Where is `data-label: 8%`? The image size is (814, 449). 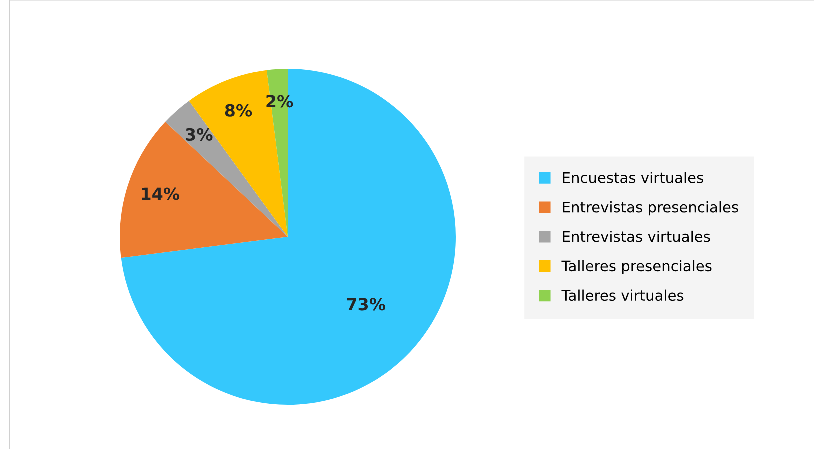
data-label: 8% is located at coordinates (238, 110).